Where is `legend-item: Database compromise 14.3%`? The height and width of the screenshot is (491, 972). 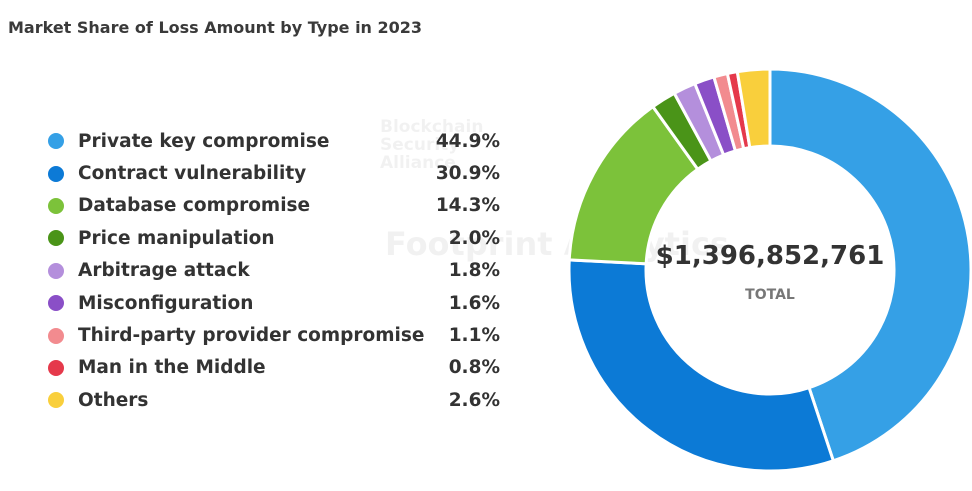
legend-item: Database compromise 14.3% is located at coordinates (274, 206).